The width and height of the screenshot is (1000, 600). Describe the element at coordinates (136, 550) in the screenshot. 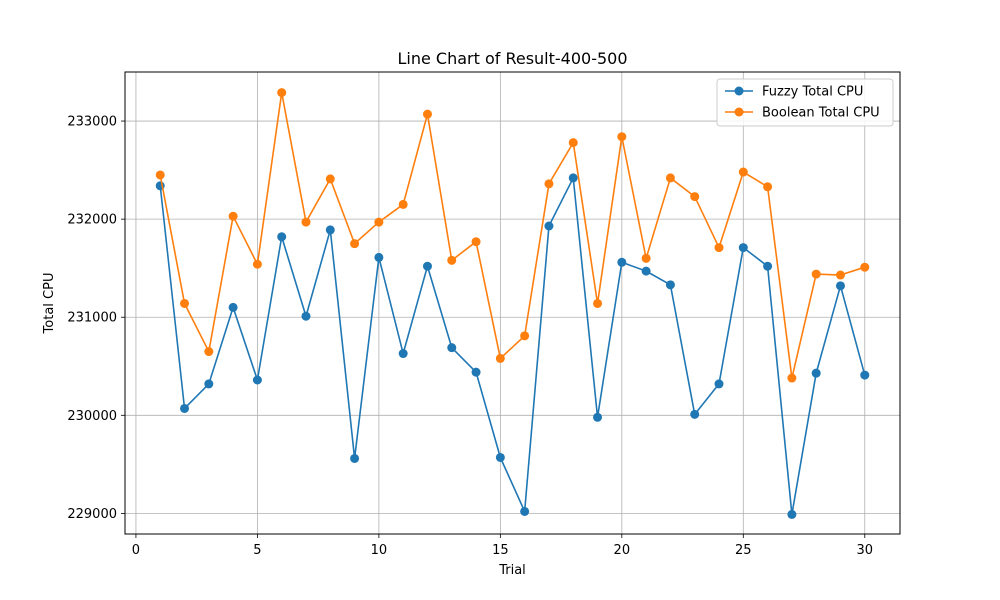

I see `x-tick-label: 0` at that location.